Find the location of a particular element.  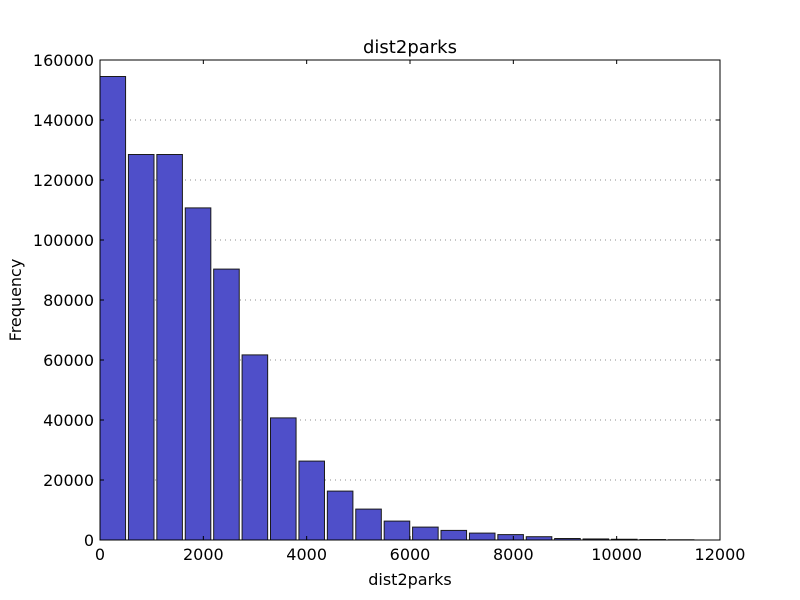

y-tick-label: 160000 is located at coordinates (63, 60).